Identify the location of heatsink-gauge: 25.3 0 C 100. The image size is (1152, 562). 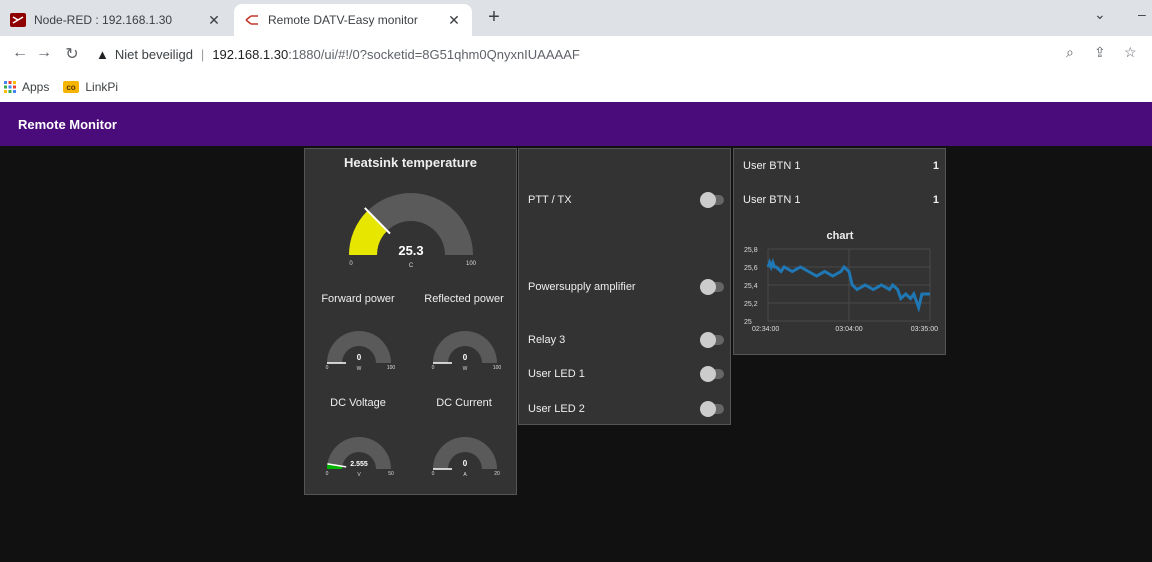
(413, 231).